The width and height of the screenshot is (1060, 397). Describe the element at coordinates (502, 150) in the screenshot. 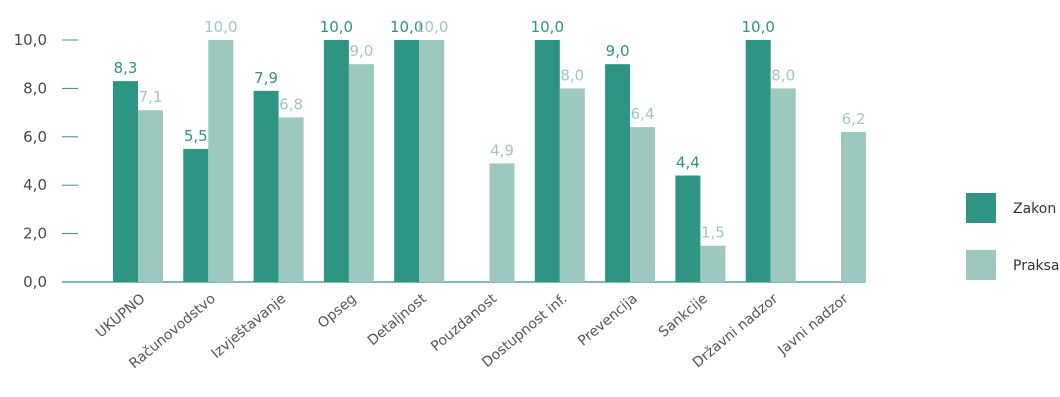

I see `data-label-praksa: 4,9` at that location.